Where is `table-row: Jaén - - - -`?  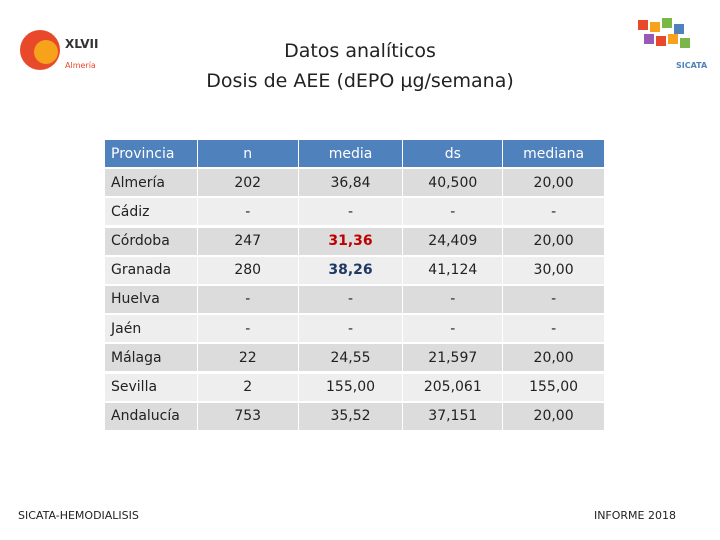
table-row: Jaén - - - - is located at coordinates (355, 329).